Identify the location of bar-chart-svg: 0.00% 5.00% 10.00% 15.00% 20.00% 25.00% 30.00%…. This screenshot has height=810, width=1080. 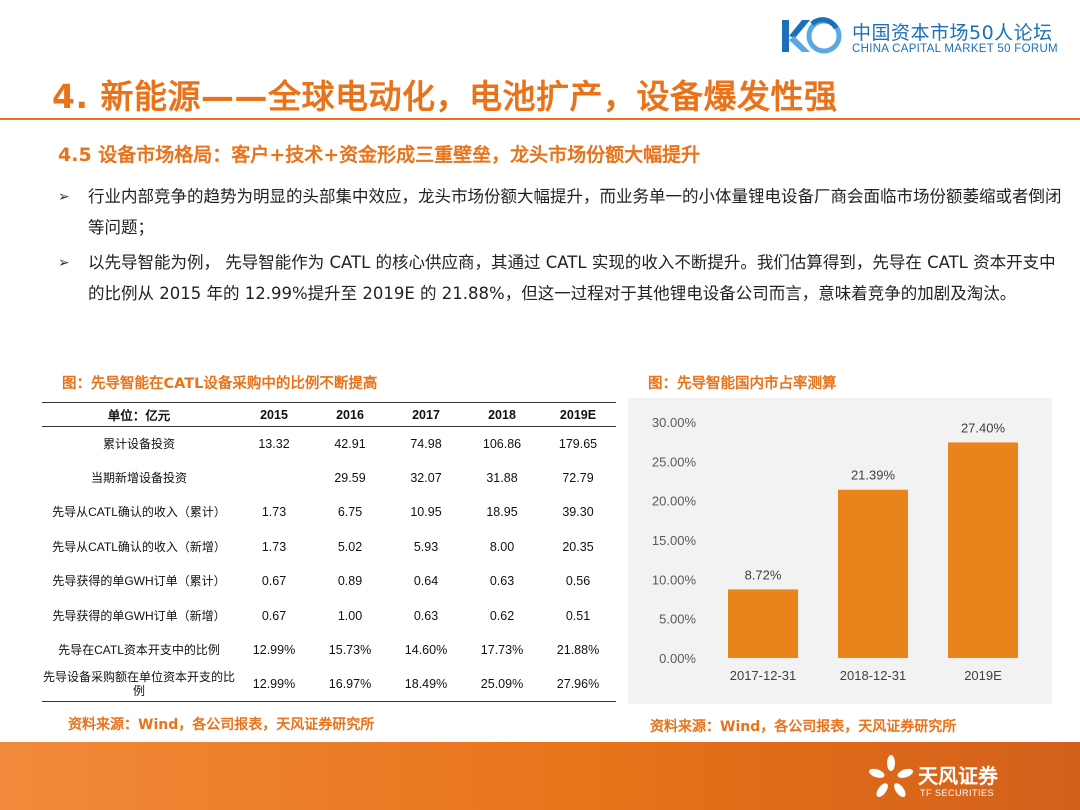
(835, 549).